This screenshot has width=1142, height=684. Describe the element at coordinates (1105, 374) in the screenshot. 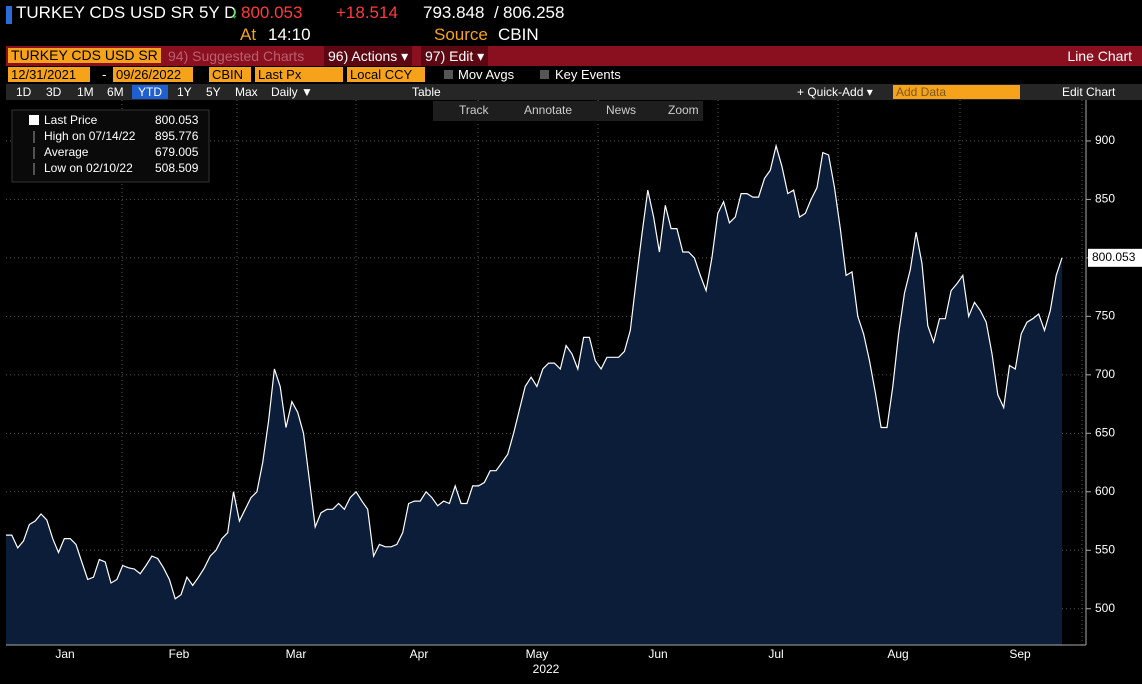

I see `y-tick-label: 700` at that location.